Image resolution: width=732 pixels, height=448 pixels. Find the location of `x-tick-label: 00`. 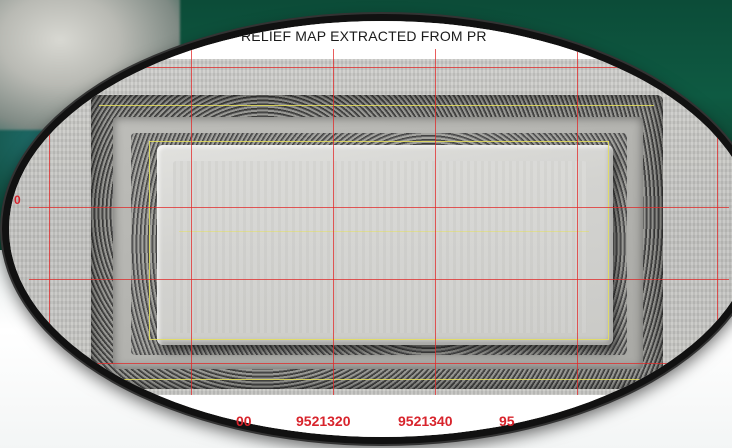

x-tick-label: 00 is located at coordinates (244, 421).